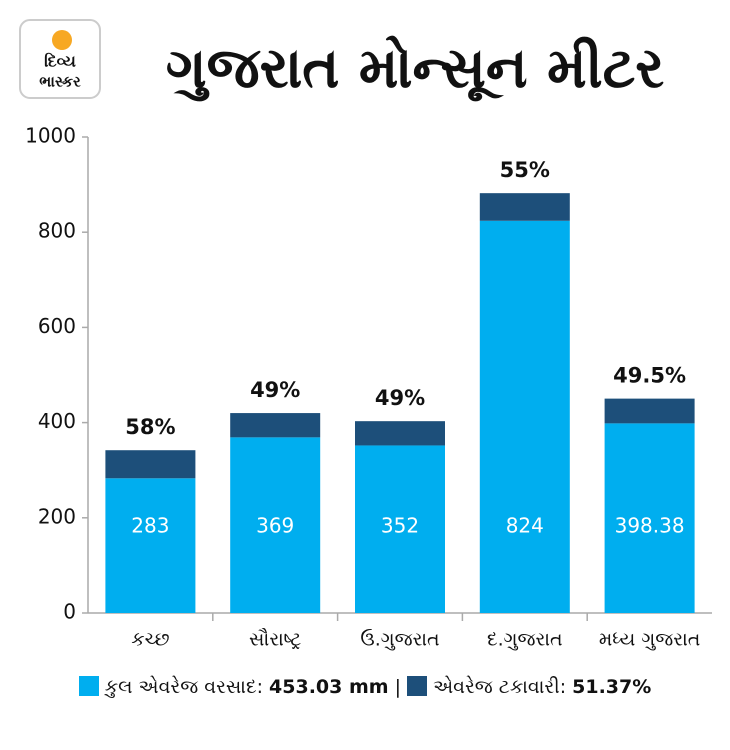 This screenshot has height=750, width=730. I want to click on legend-label: કુલ એવરેજ વરસાદ, so click(180, 687).